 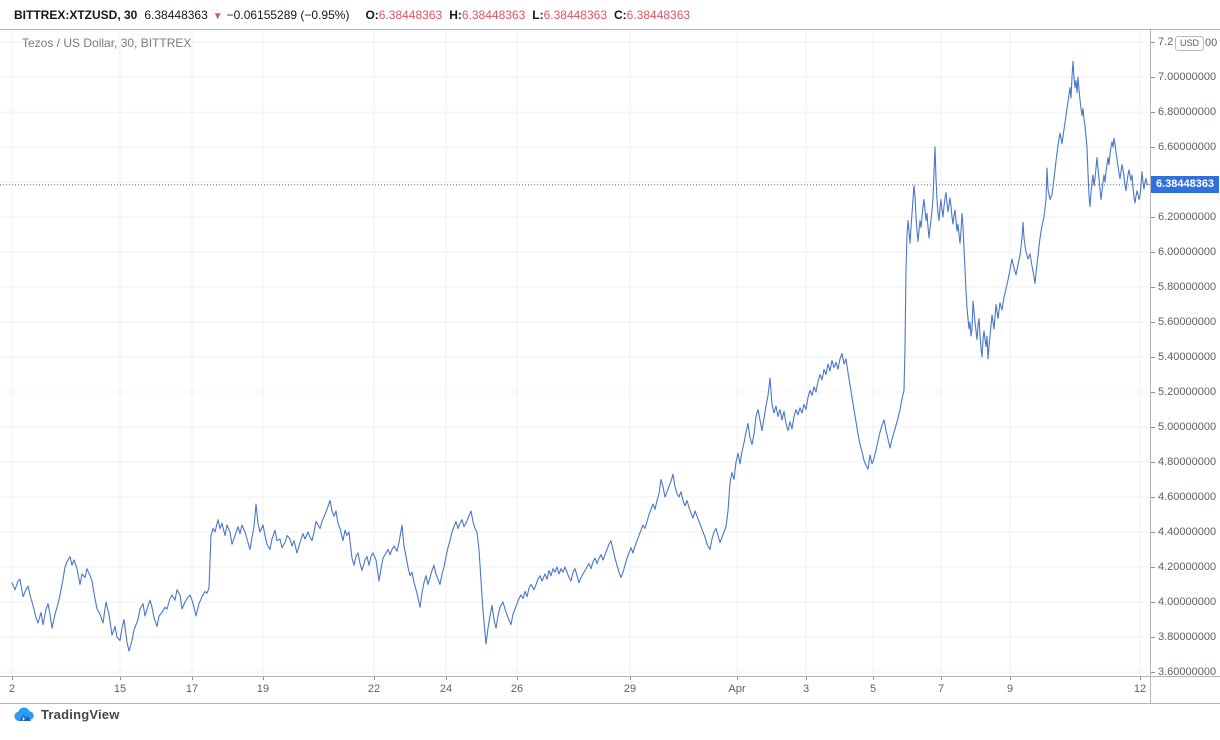 What do you see at coordinates (263, 689) in the screenshot?
I see `time-tick-label: 19` at bounding box center [263, 689].